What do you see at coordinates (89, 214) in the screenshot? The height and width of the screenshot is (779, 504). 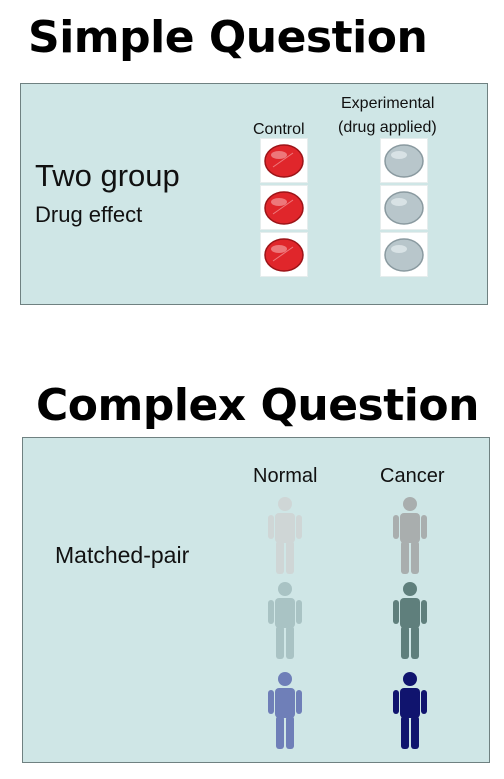 I see `drug-effect-label: Drug effect` at bounding box center [89, 214].